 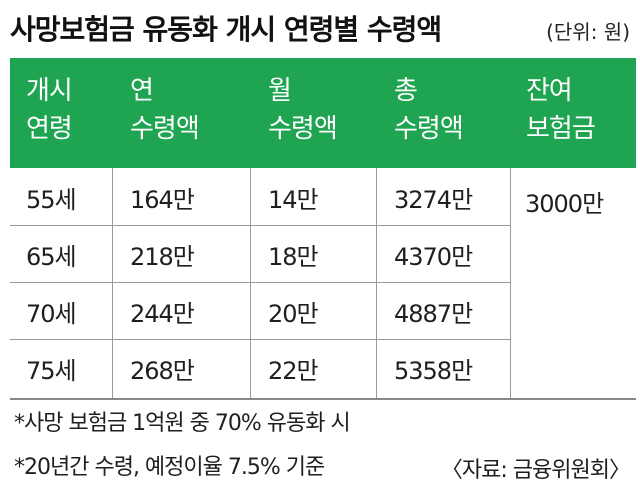 What do you see at coordinates (165, 110) in the screenshot?
I see `column-header-annual-amount: 연 수령액` at bounding box center [165, 110].